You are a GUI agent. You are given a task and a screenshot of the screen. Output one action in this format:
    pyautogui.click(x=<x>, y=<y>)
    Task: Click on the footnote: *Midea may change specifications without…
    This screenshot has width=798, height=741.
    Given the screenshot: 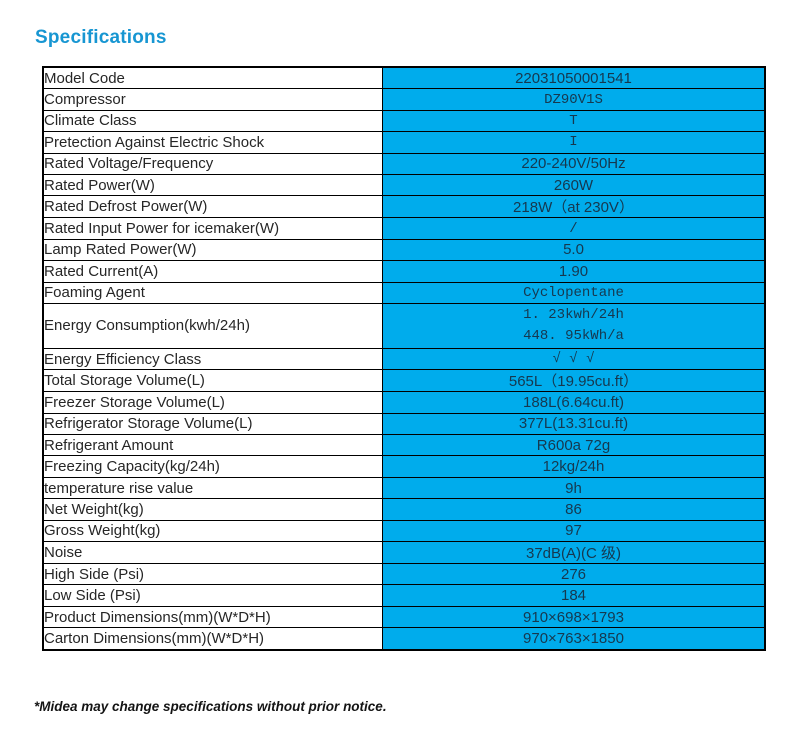 What is the action you would take?
    pyautogui.click(x=210, y=706)
    